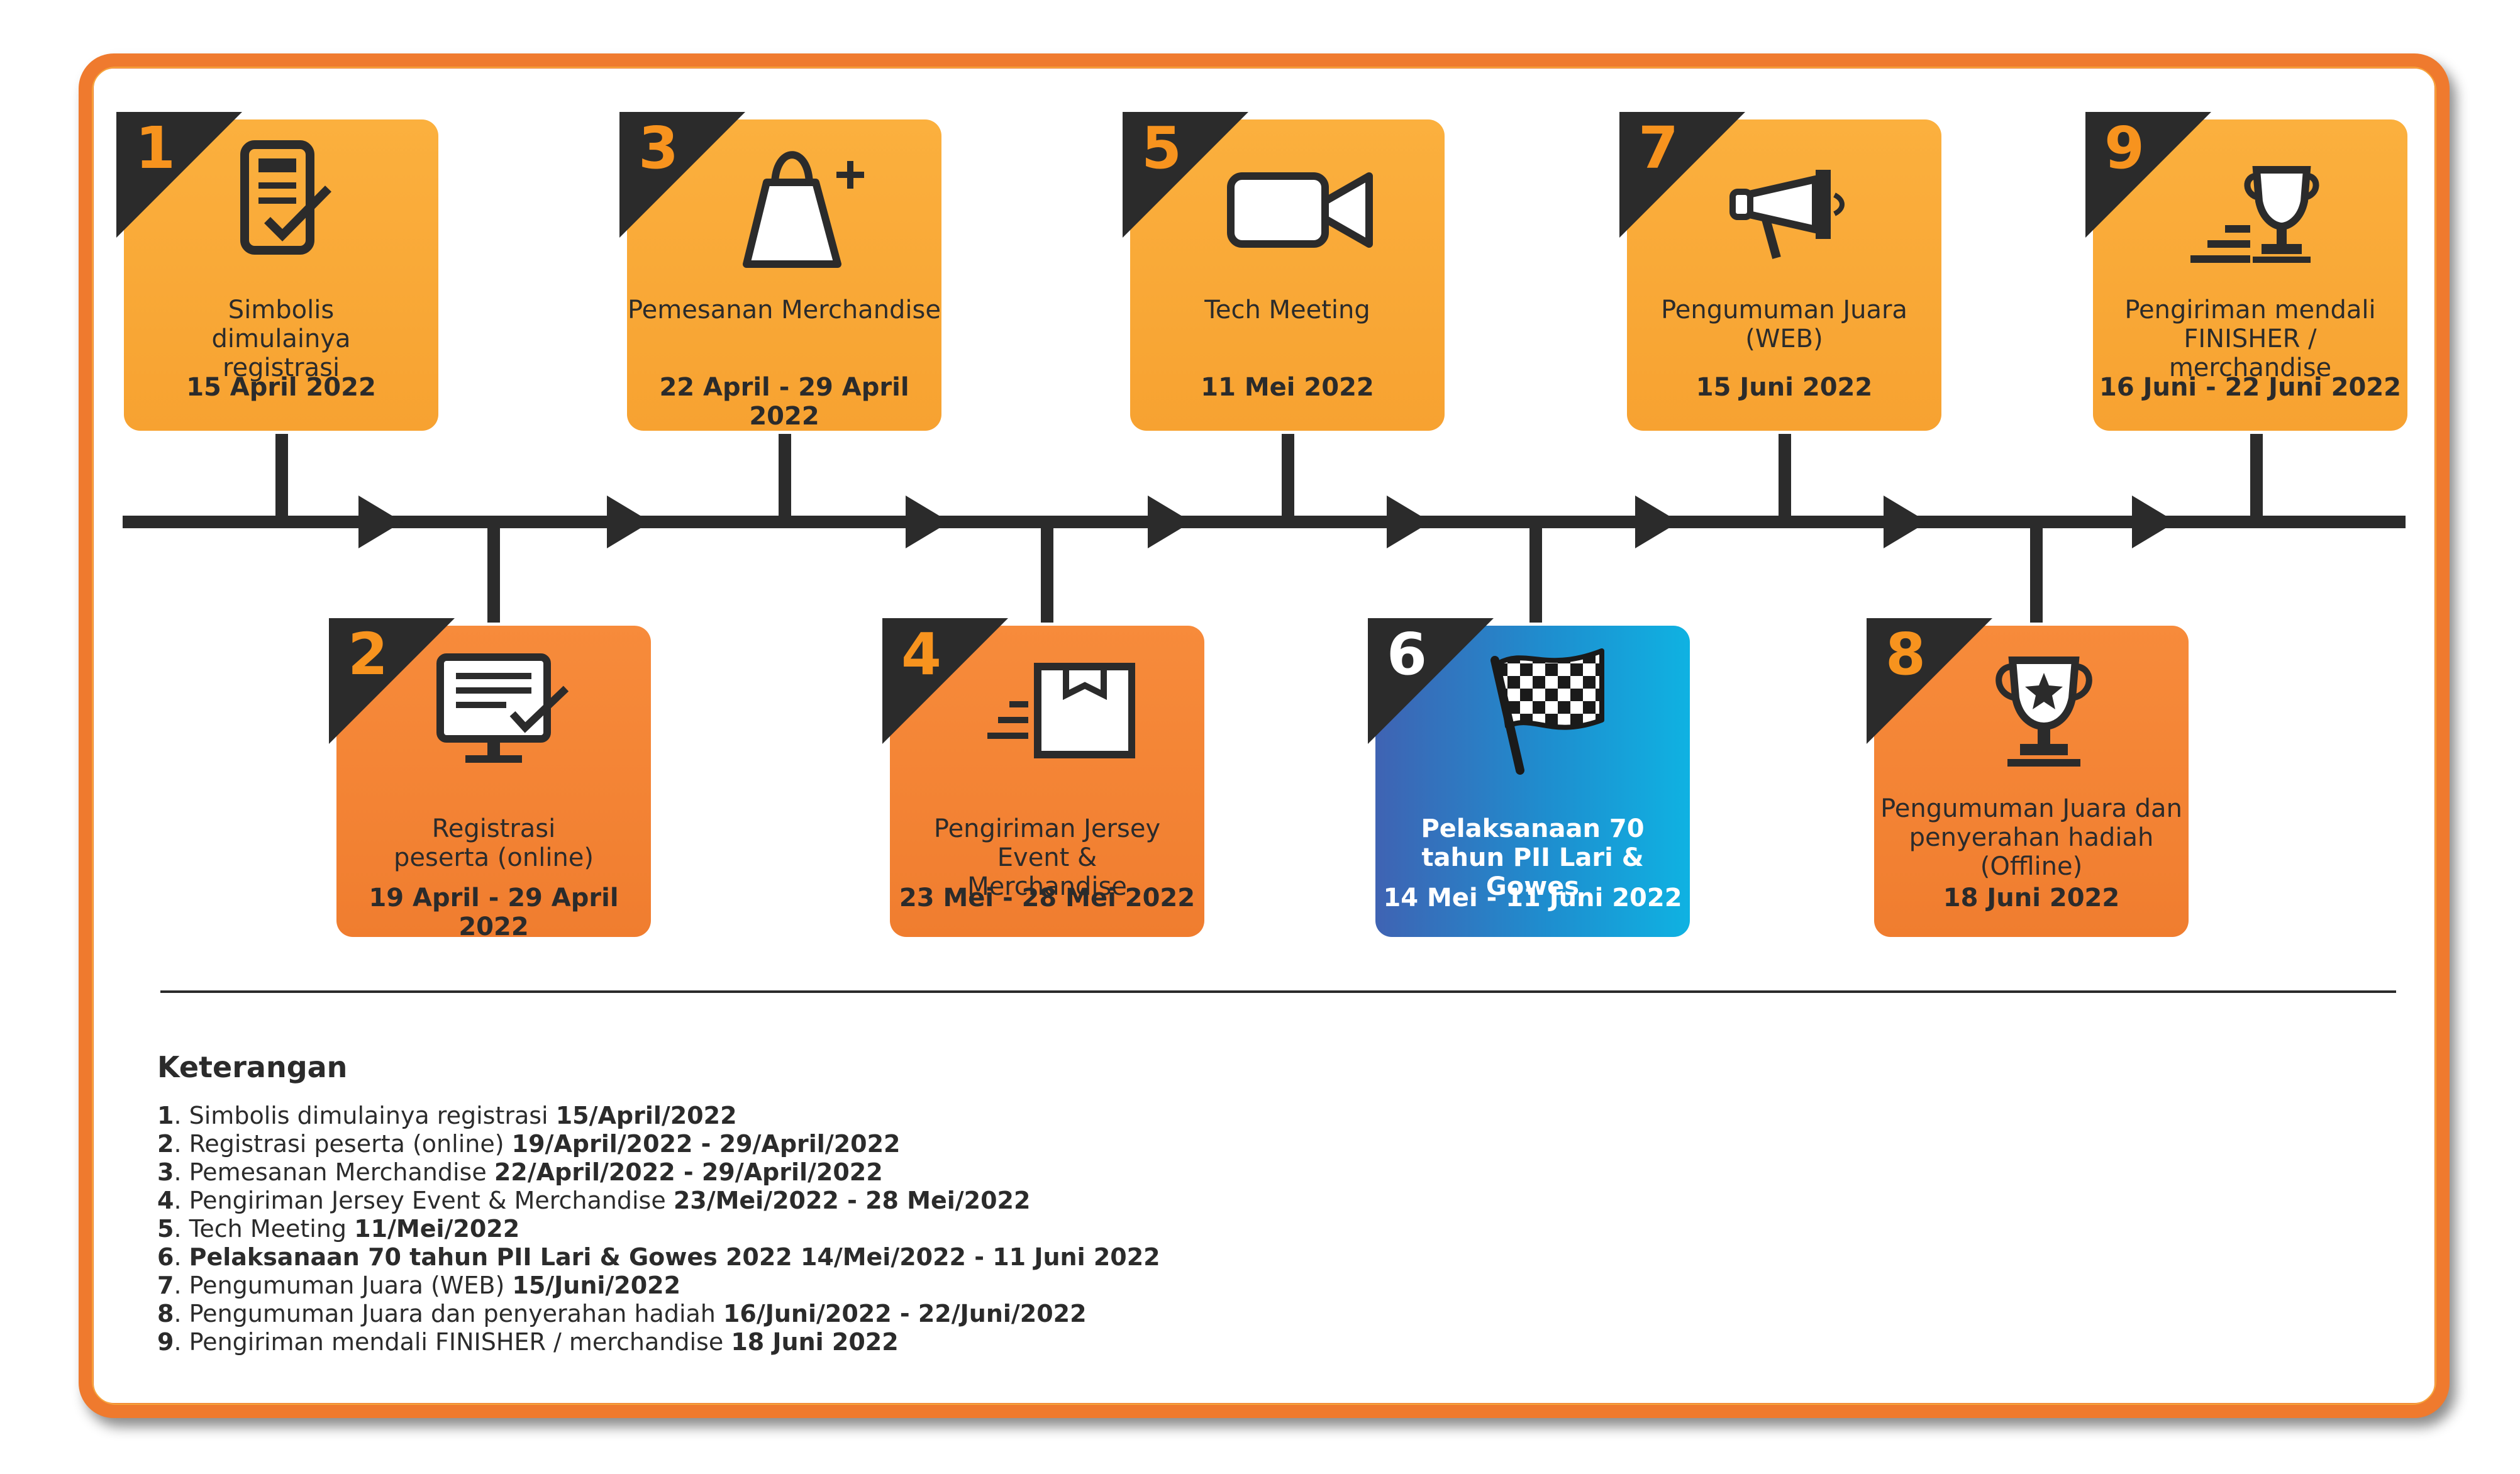 Image resolution: width=2520 pixels, height=1474 pixels. I want to click on milestone-number: 8, so click(1905, 655).